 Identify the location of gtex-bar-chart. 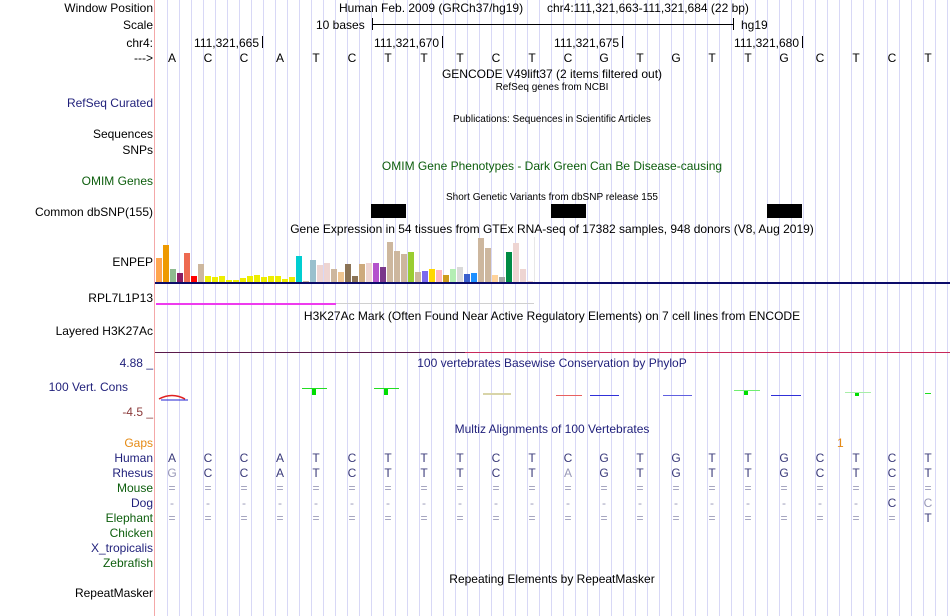
(345, 259).